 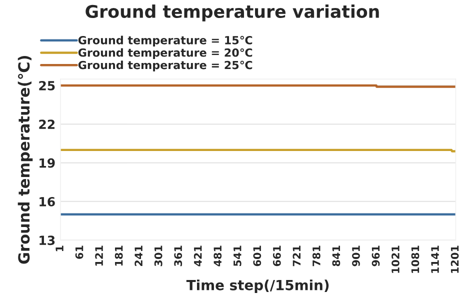 I want to click on x-tick-label: 661, so click(x=276, y=256).